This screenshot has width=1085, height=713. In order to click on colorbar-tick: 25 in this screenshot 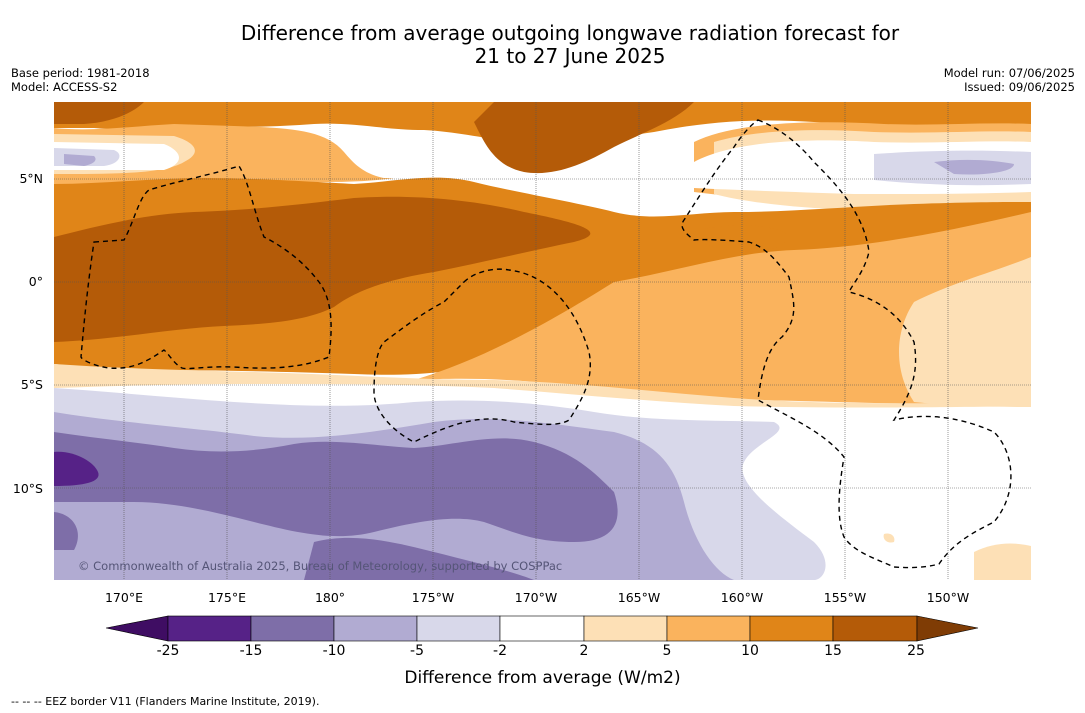, I will do `click(916, 651)`.